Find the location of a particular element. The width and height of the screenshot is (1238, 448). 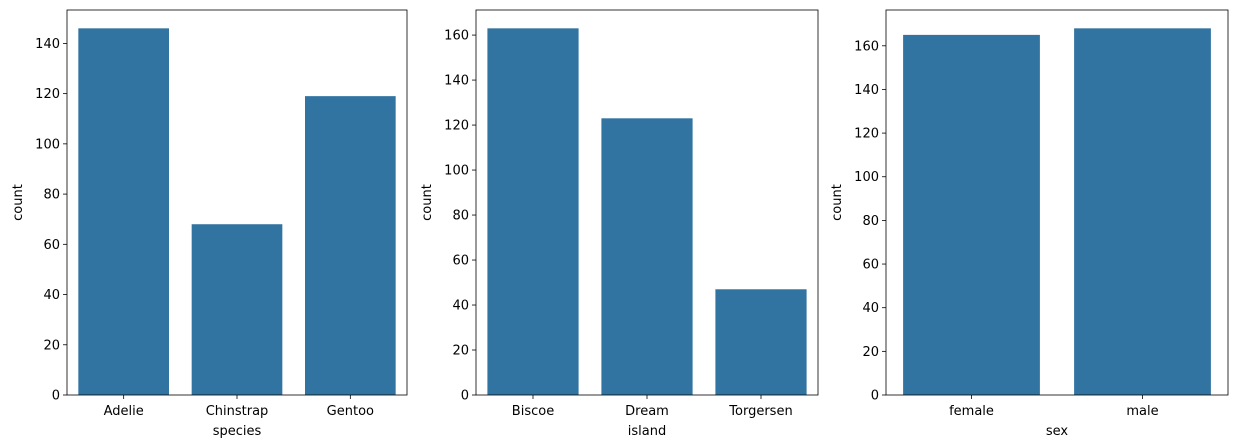

bar-torgersen is located at coordinates (761, 342).